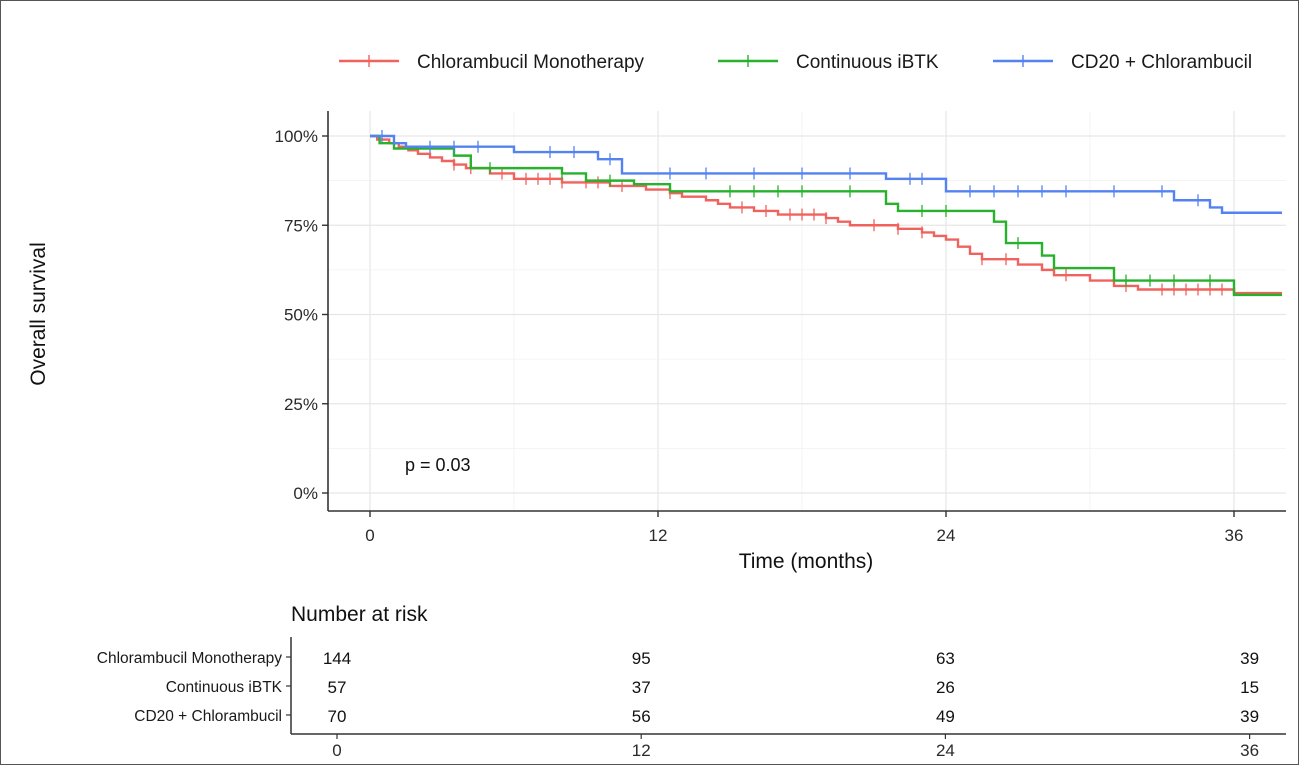  I want to click on x-tick-label: 24, so click(946, 535).